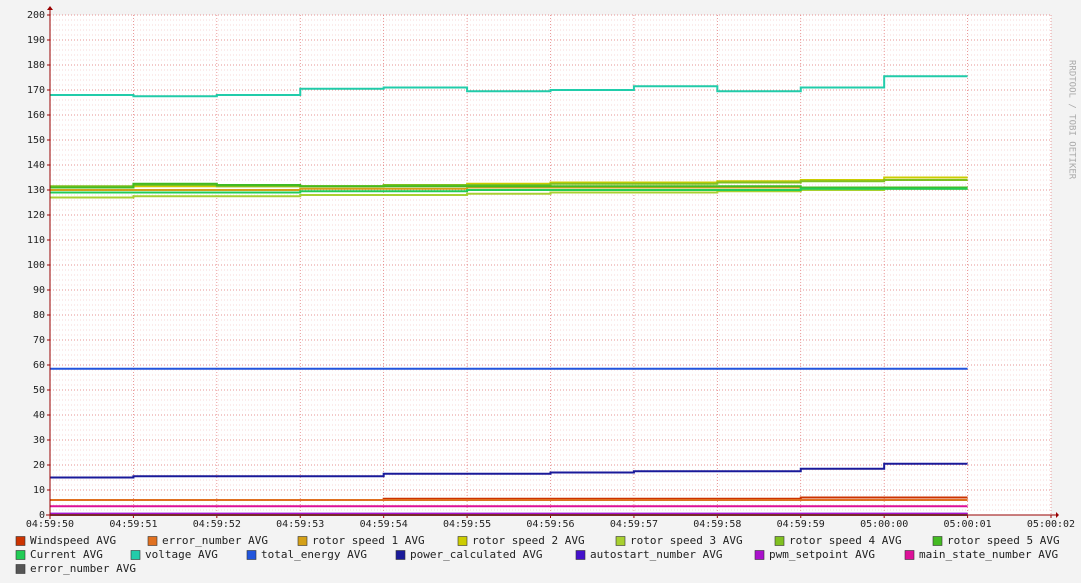 This screenshot has height=583, width=1081. Describe the element at coordinates (36, 240) in the screenshot. I see `y-tick-label: 110` at that location.